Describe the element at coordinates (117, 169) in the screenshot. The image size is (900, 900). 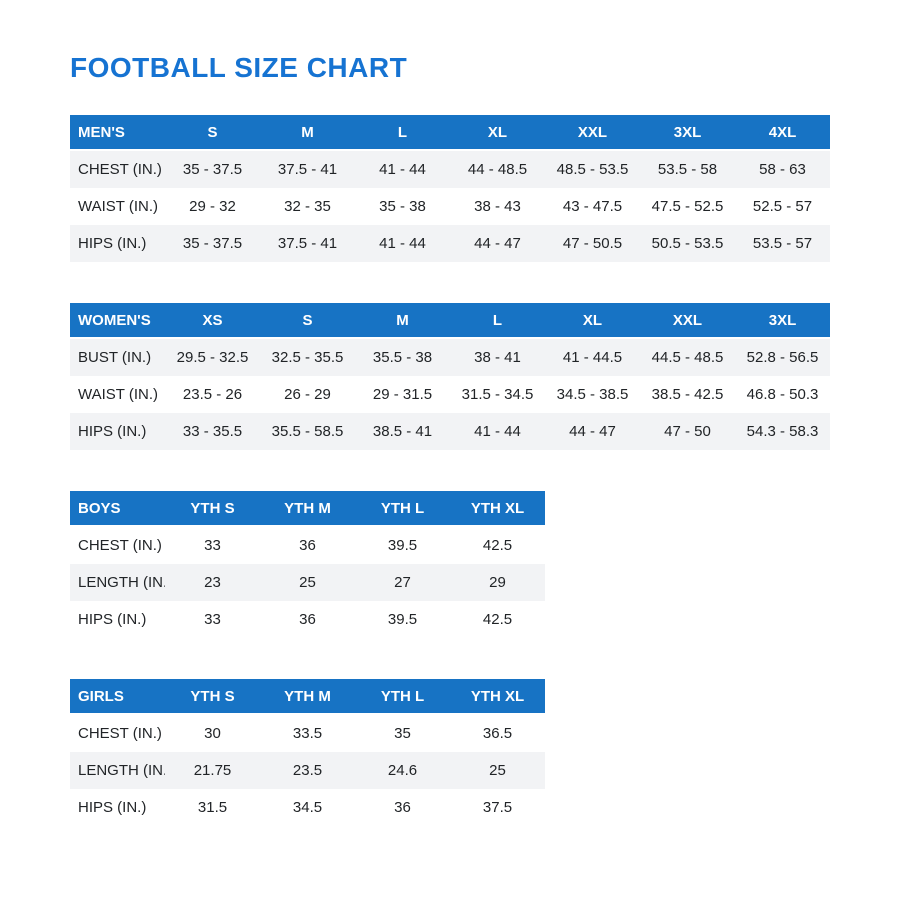
I see `mens-row-label: CHEST (IN.)` at that location.